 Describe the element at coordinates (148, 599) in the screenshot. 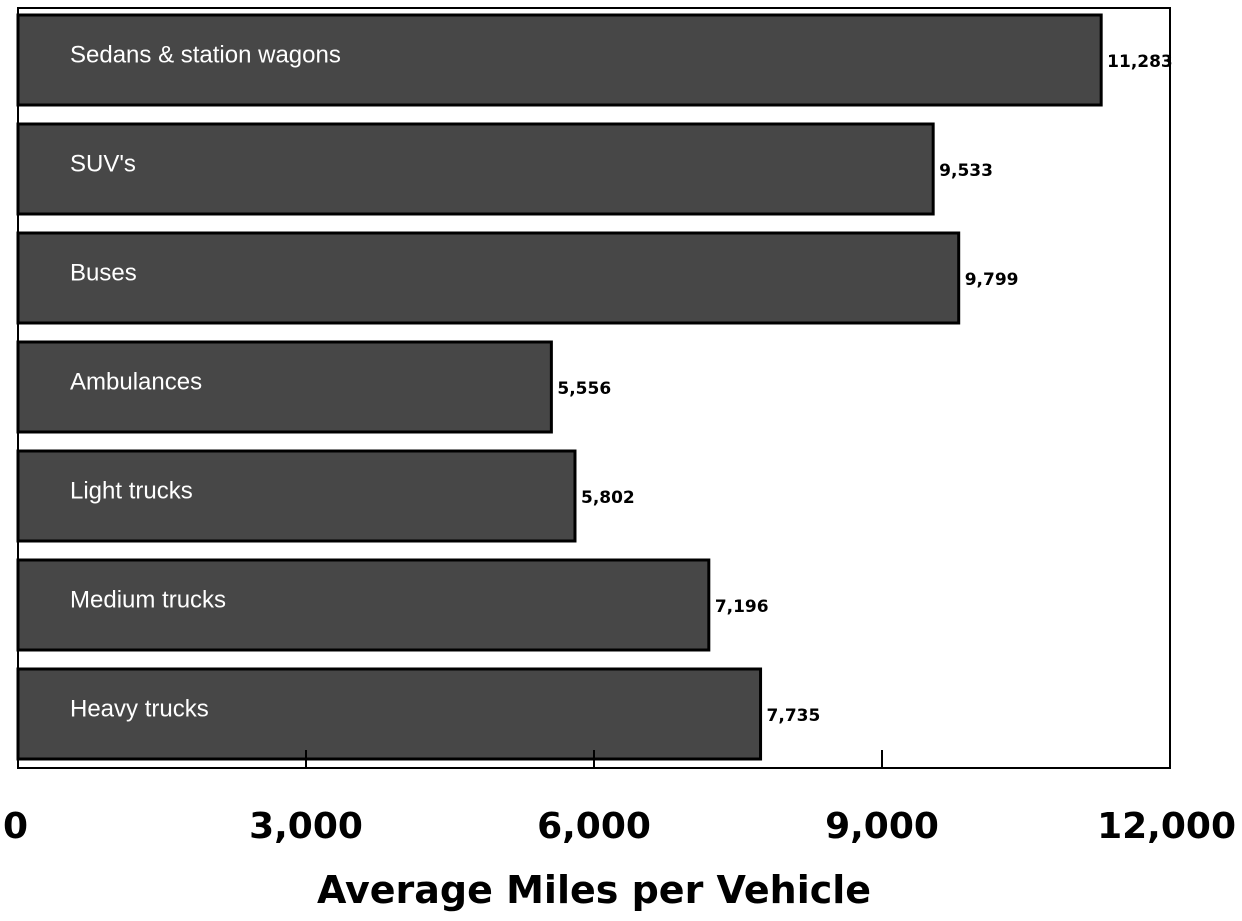

I see `bar-category-label: Medium trucks` at that location.